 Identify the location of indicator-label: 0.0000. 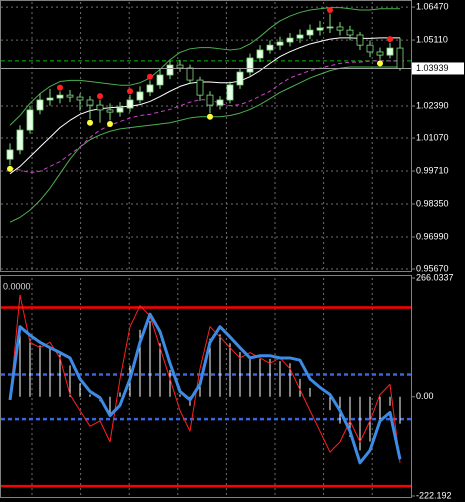
(17, 286).